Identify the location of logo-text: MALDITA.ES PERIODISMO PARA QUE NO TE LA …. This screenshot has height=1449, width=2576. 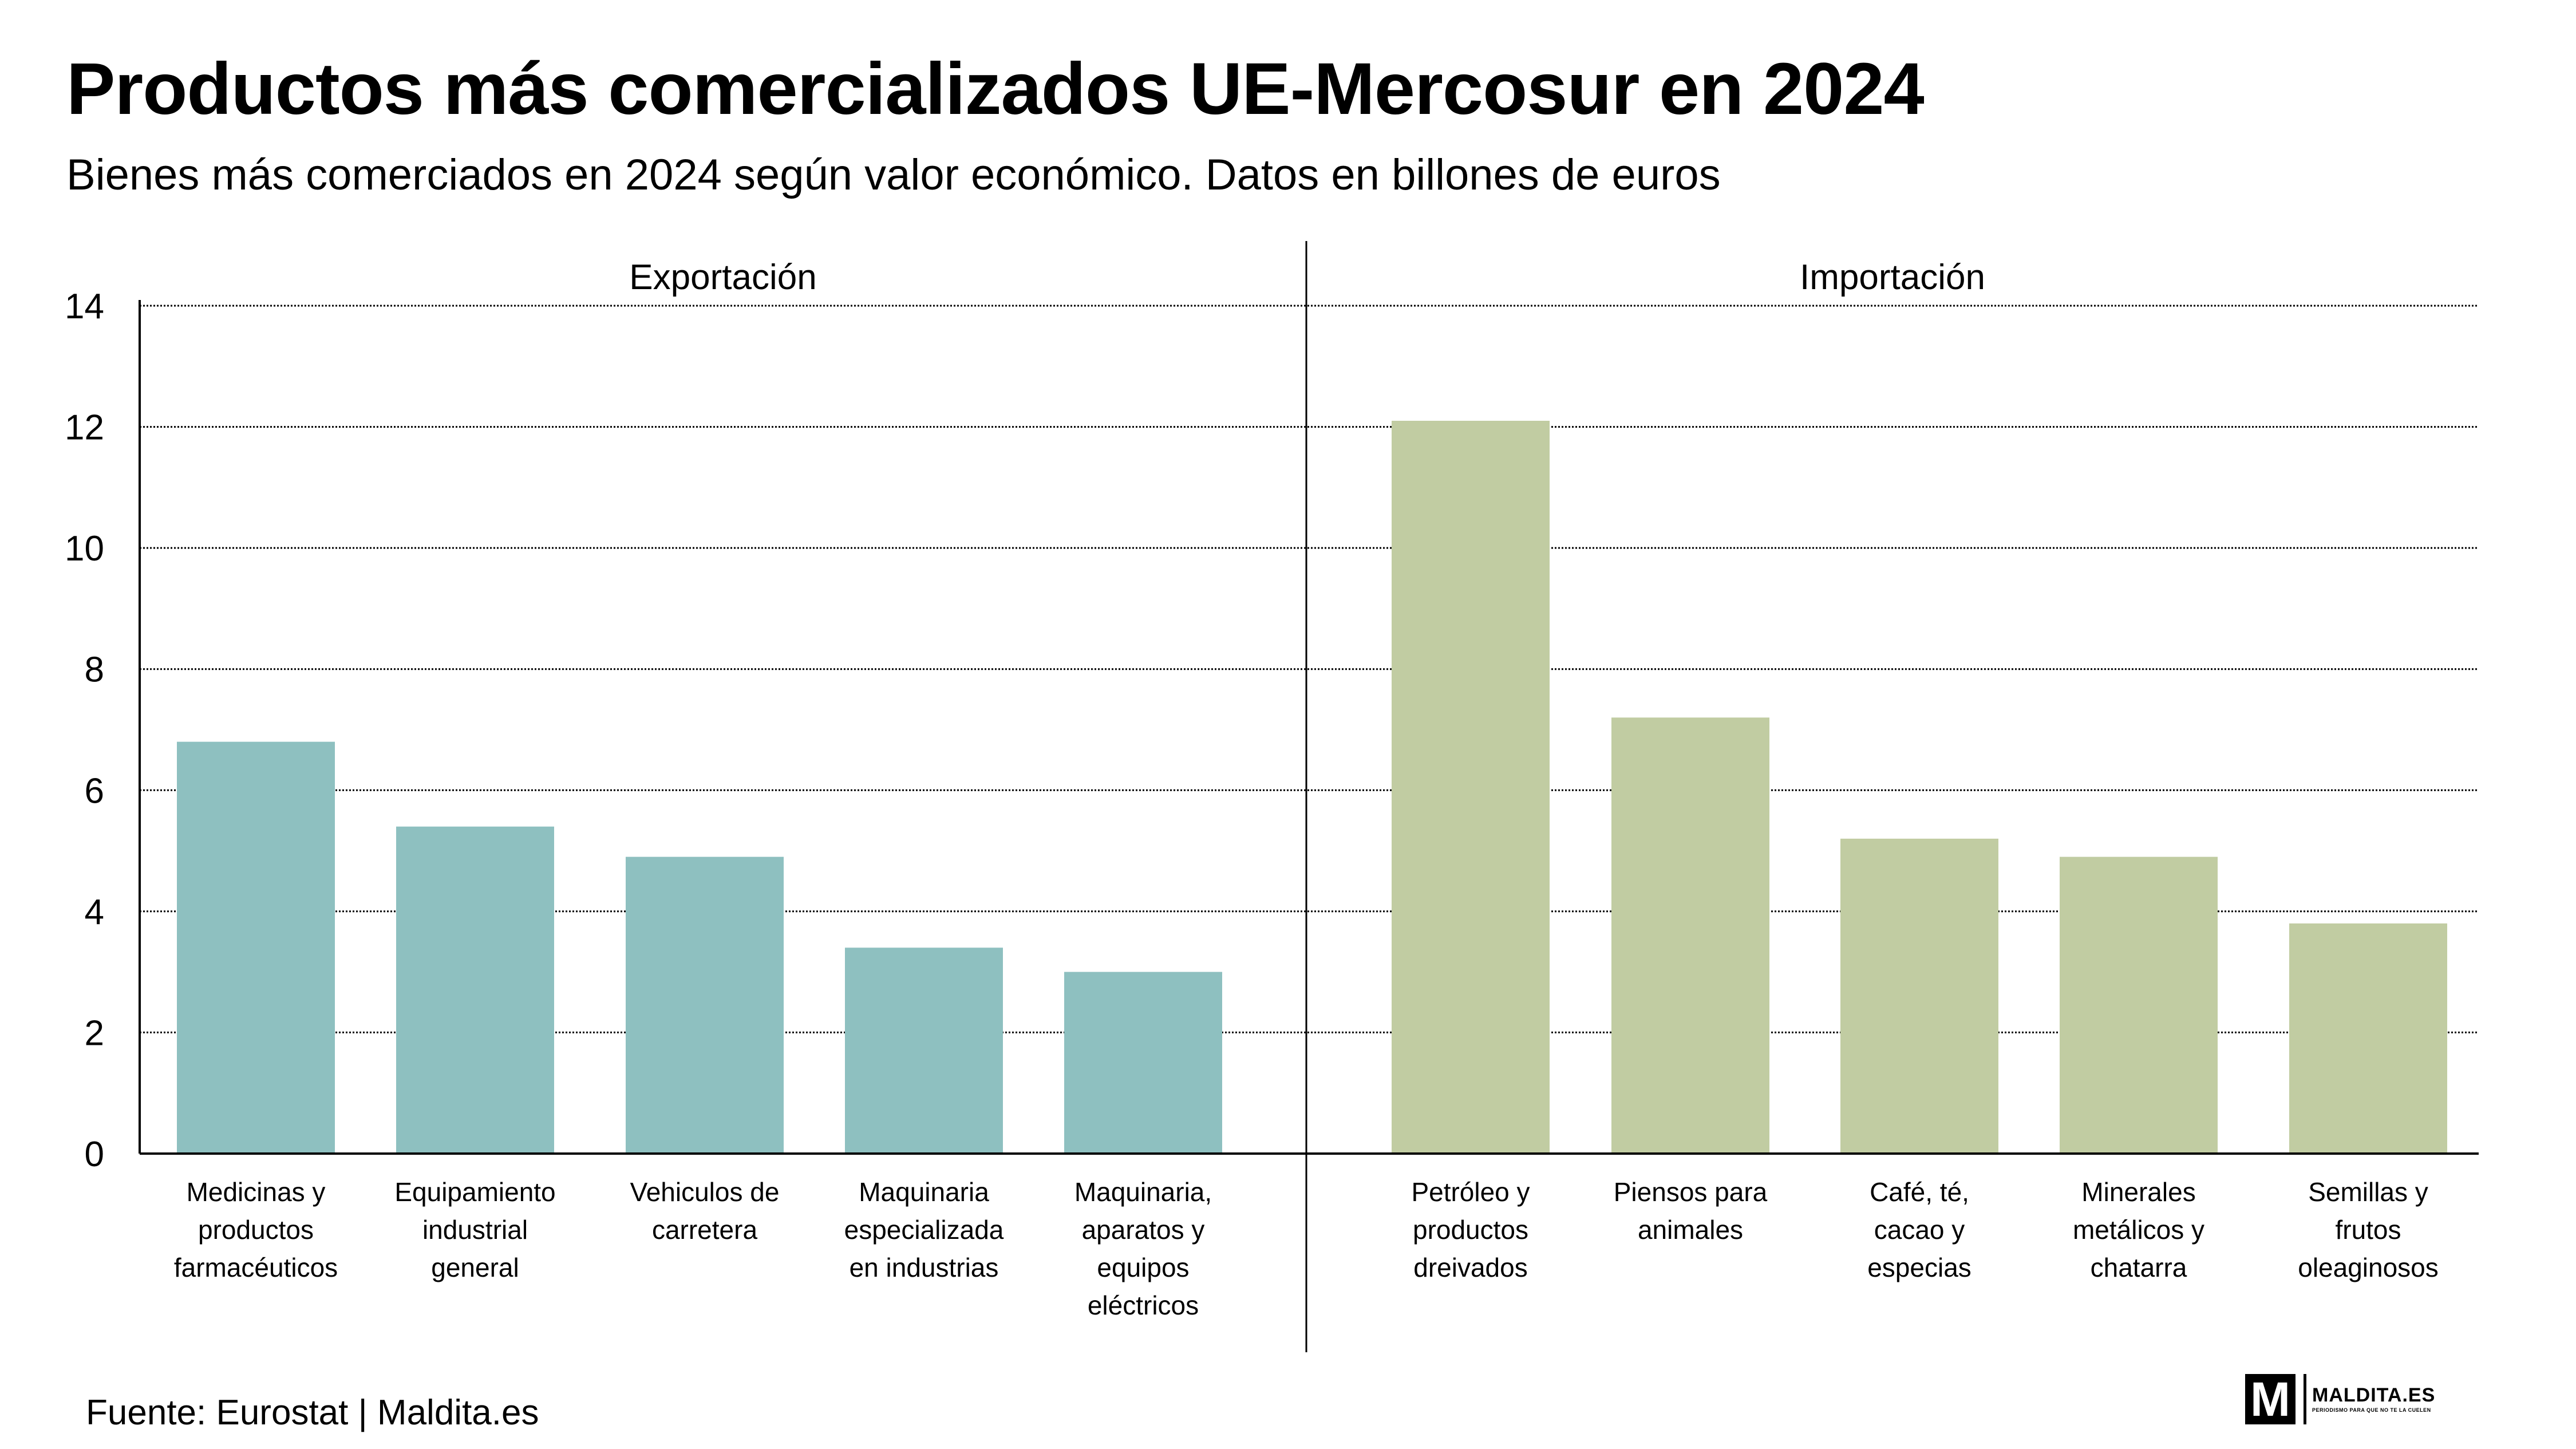
(2373, 1399).